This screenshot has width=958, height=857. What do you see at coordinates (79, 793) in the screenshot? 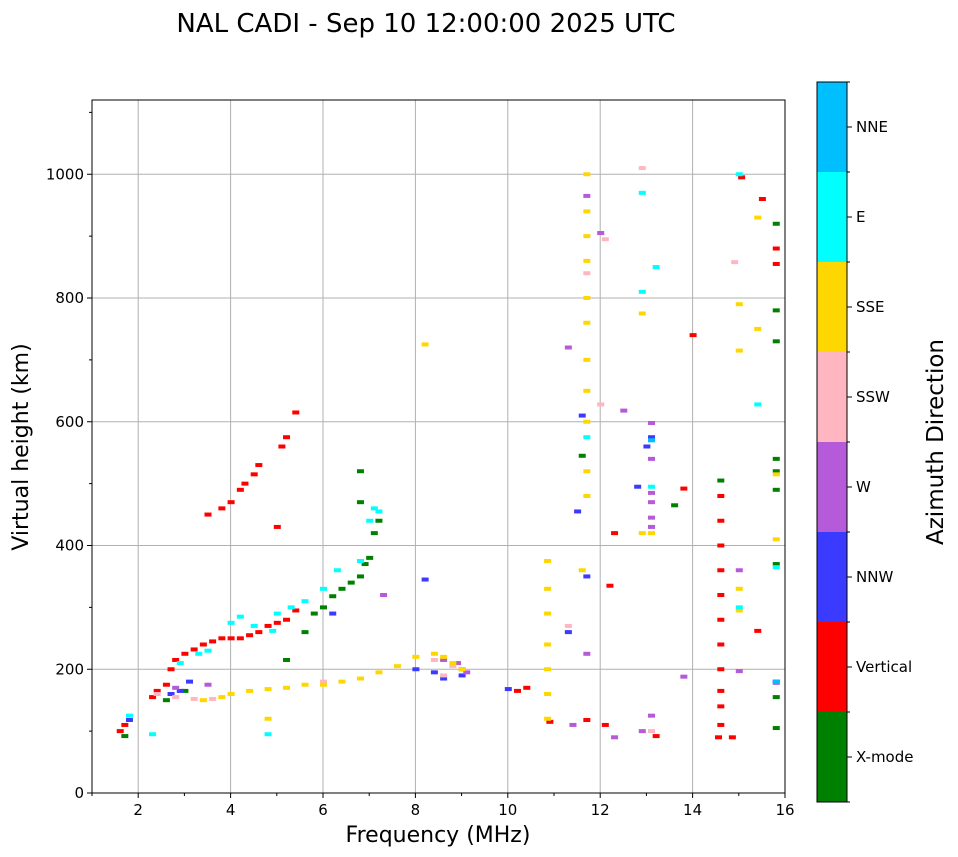
I see `y-tick-label: 0` at bounding box center [79, 793].